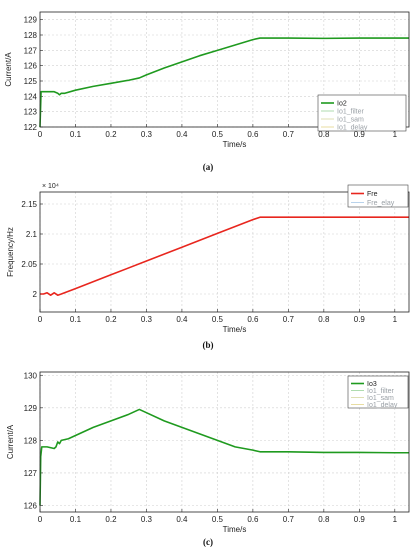  Describe the element at coordinates (342, 104) in the screenshot. I see `legend-label: Io2` at that location.